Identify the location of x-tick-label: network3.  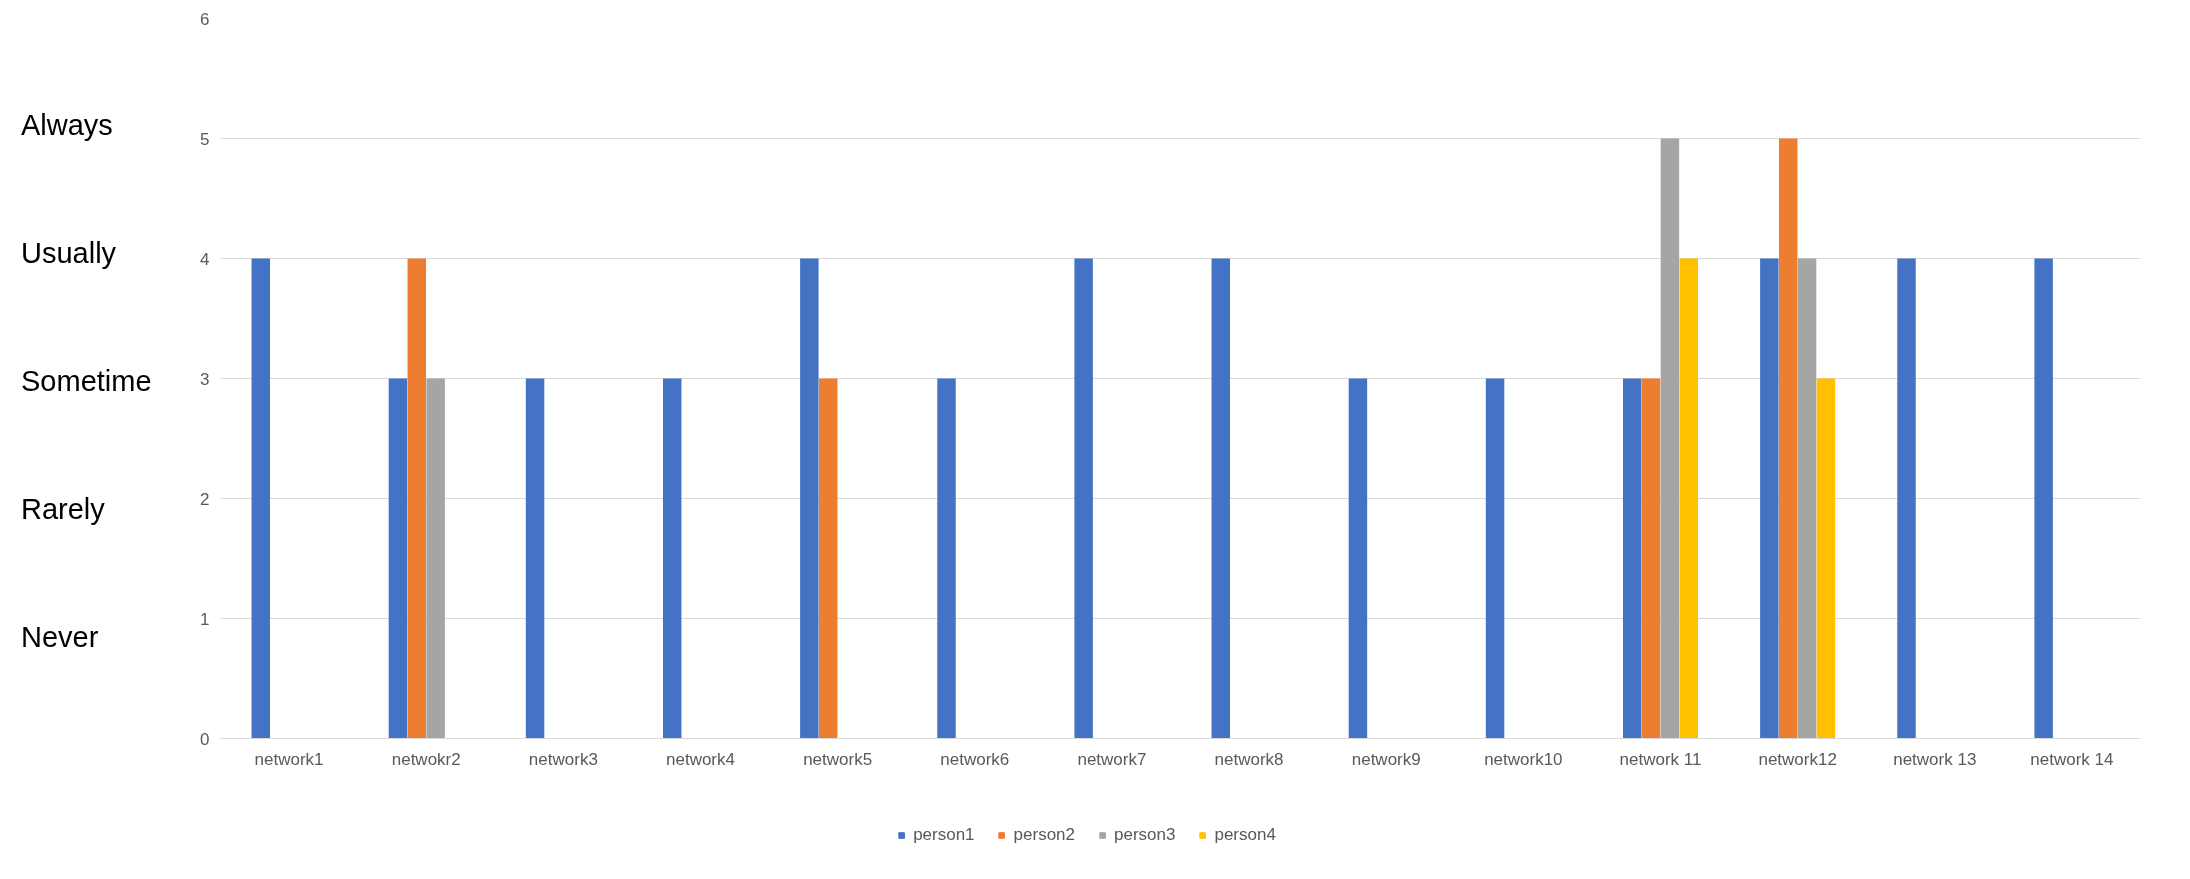
(563, 759).